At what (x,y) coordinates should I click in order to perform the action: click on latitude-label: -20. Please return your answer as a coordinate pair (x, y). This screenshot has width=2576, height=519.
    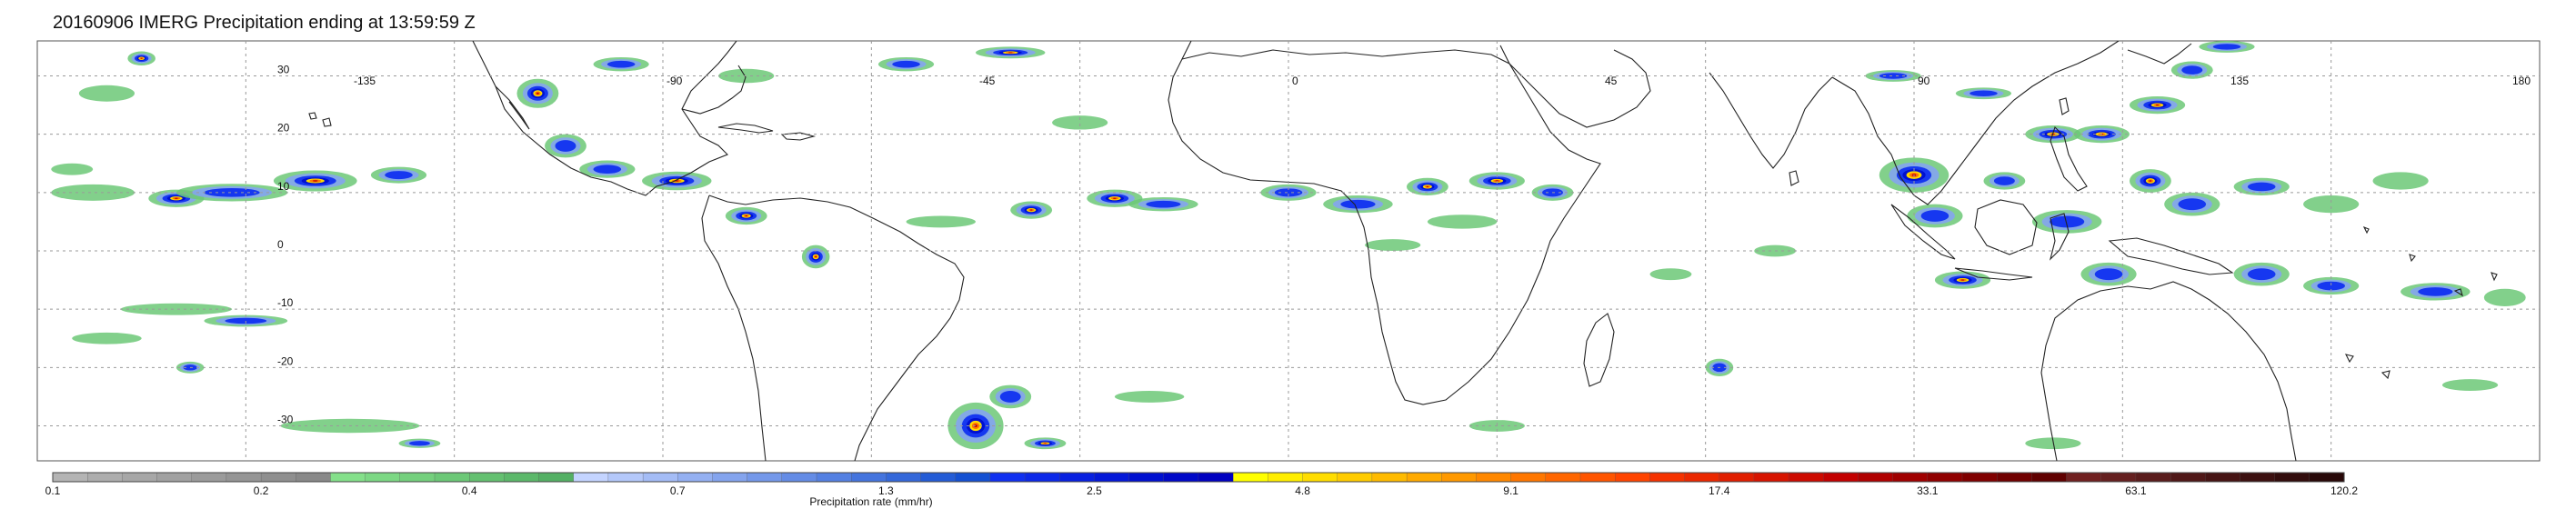
    Looking at the image, I should click on (286, 360).